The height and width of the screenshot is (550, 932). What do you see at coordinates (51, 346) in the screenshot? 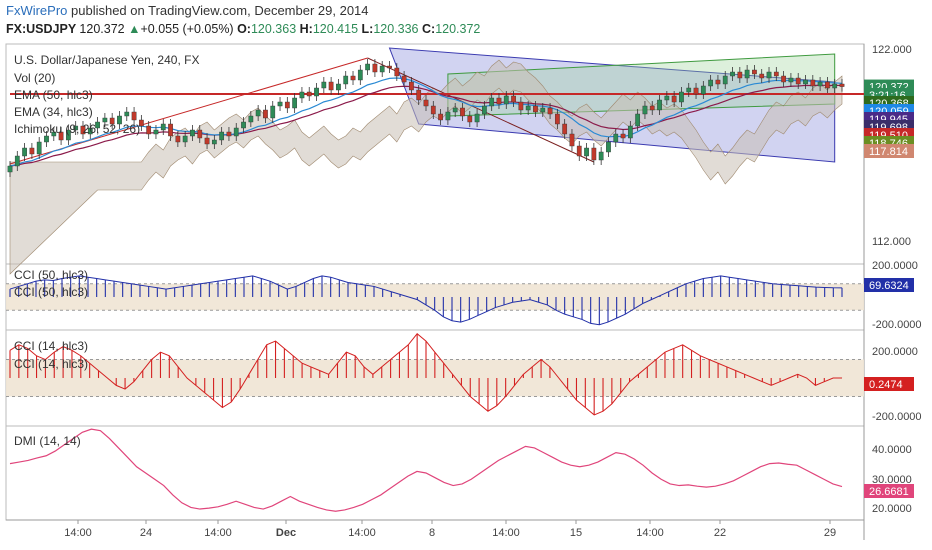
I see `cci14-title: CCI (14, hlc3)` at bounding box center [51, 346].